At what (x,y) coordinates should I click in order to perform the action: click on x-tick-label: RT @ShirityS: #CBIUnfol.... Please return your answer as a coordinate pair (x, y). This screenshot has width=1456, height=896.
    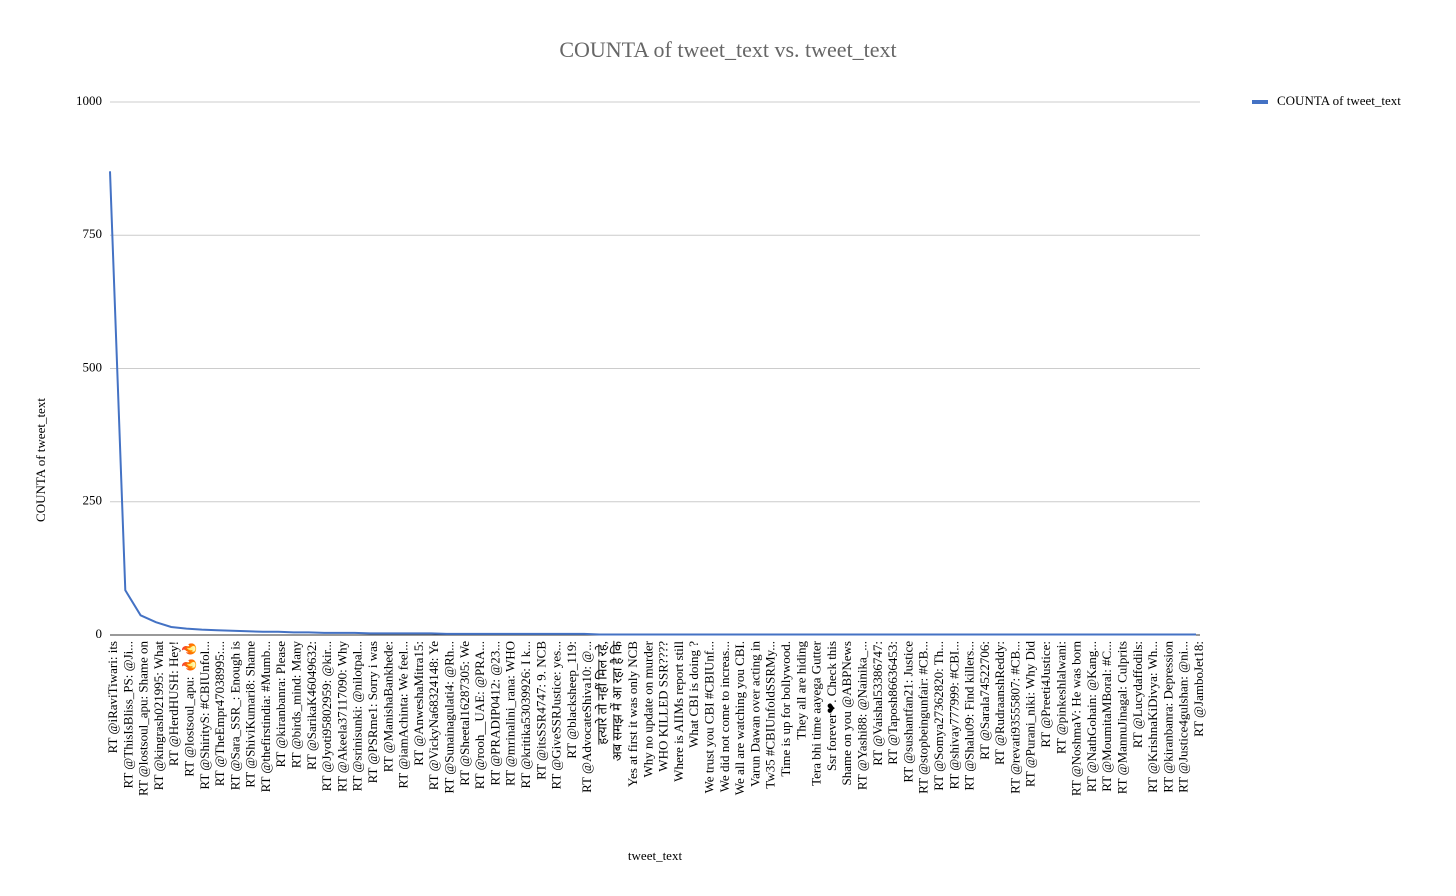
    Looking at the image, I should click on (204, 715).